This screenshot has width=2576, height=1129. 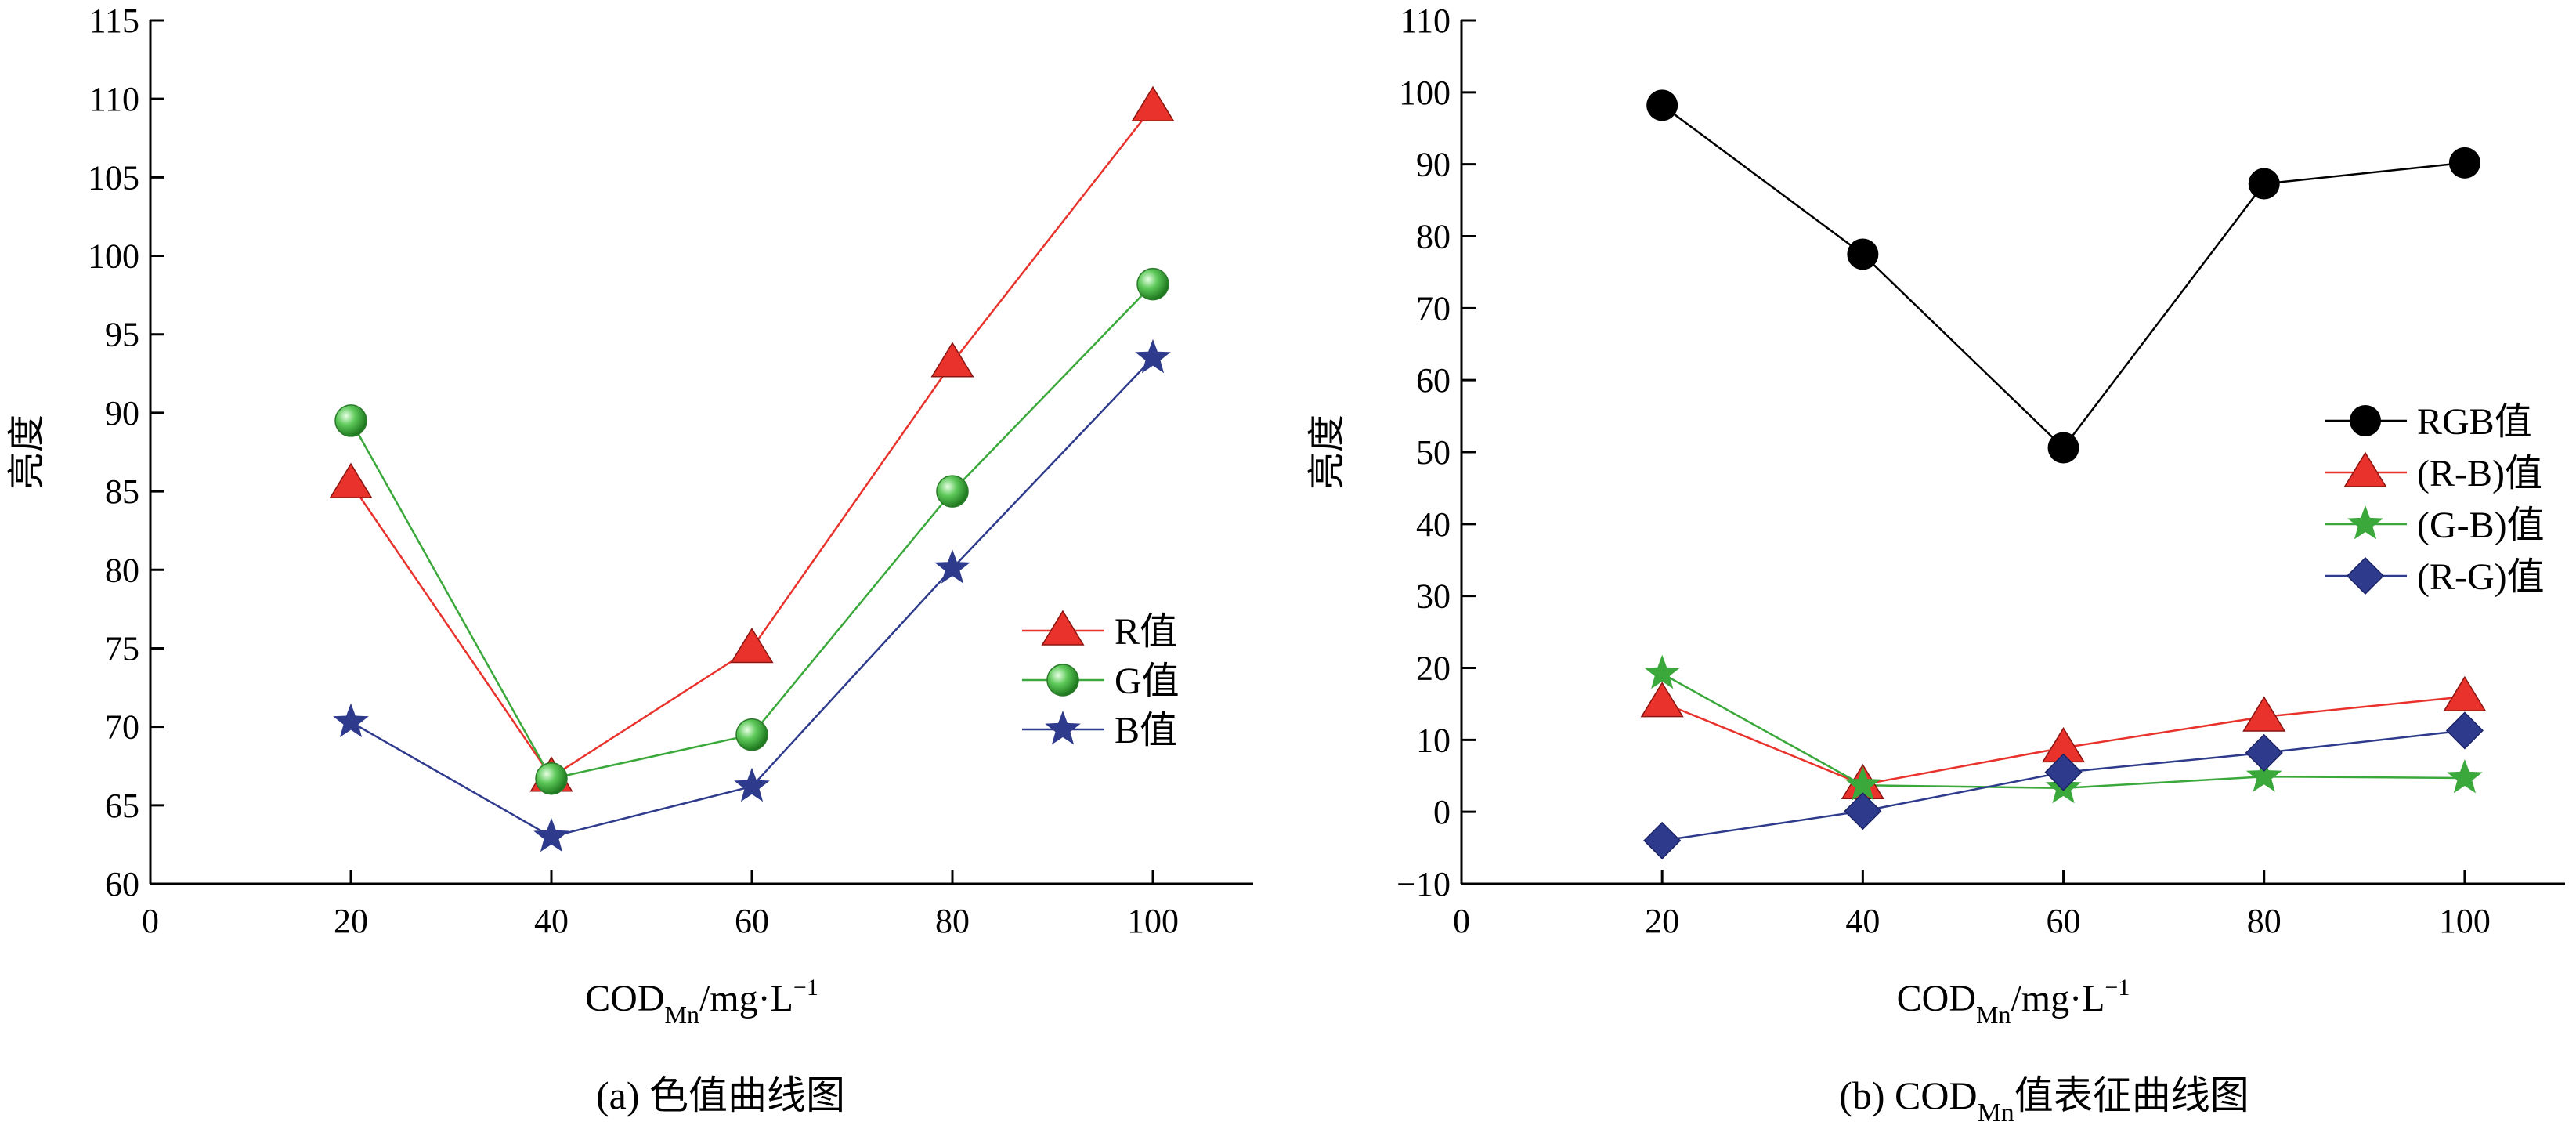 What do you see at coordinates (1425, 93) in the screenshot?
I see `y-tick-label: 100` at bounding box center [1425, 93].